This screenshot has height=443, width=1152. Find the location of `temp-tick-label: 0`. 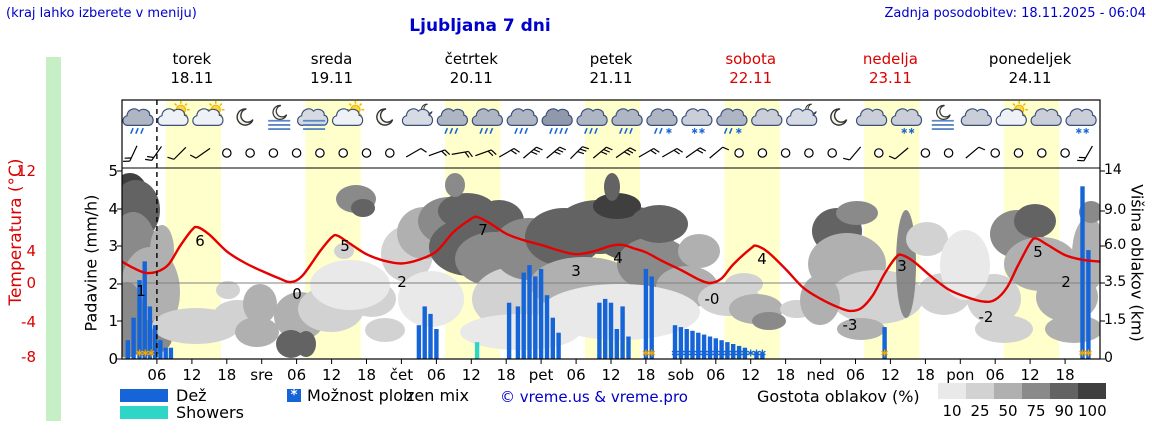

temp-tick-label: 0 is located at coordinates (31, 283).